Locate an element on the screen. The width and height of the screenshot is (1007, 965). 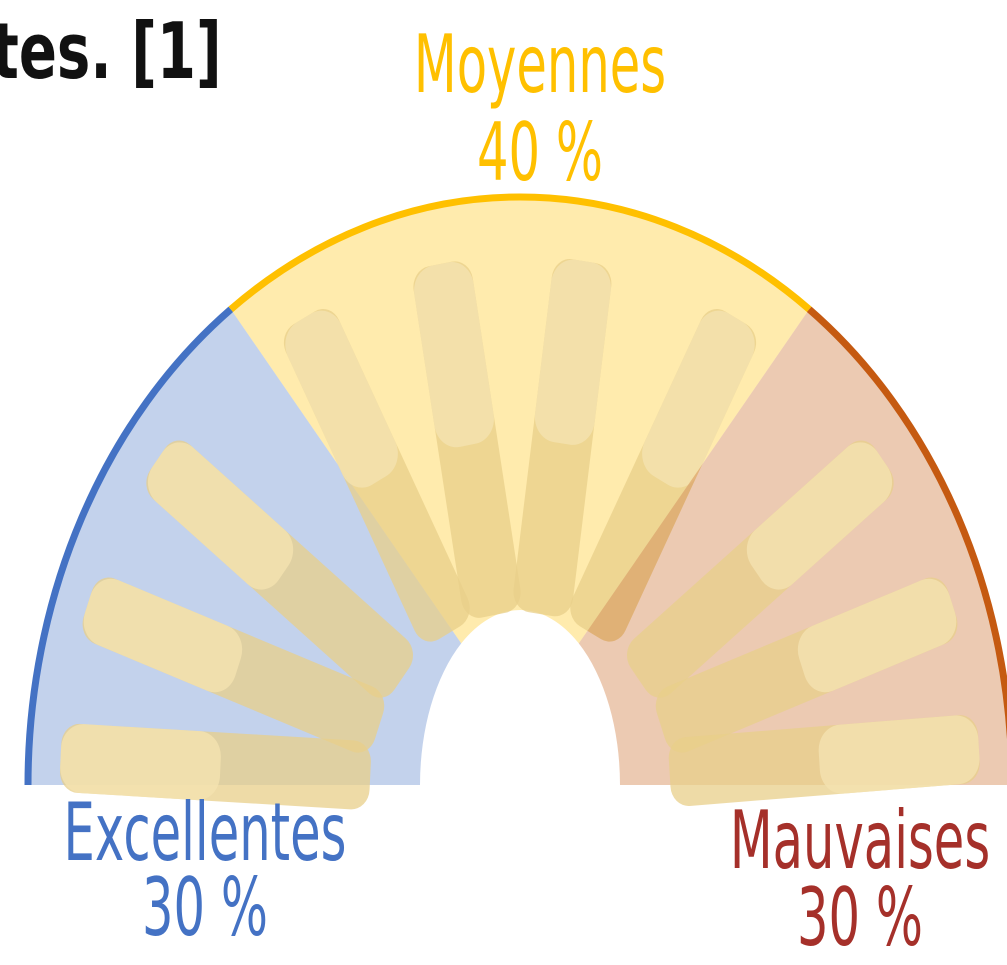
label-group: Moyennes is located at coordinates (540, 64).